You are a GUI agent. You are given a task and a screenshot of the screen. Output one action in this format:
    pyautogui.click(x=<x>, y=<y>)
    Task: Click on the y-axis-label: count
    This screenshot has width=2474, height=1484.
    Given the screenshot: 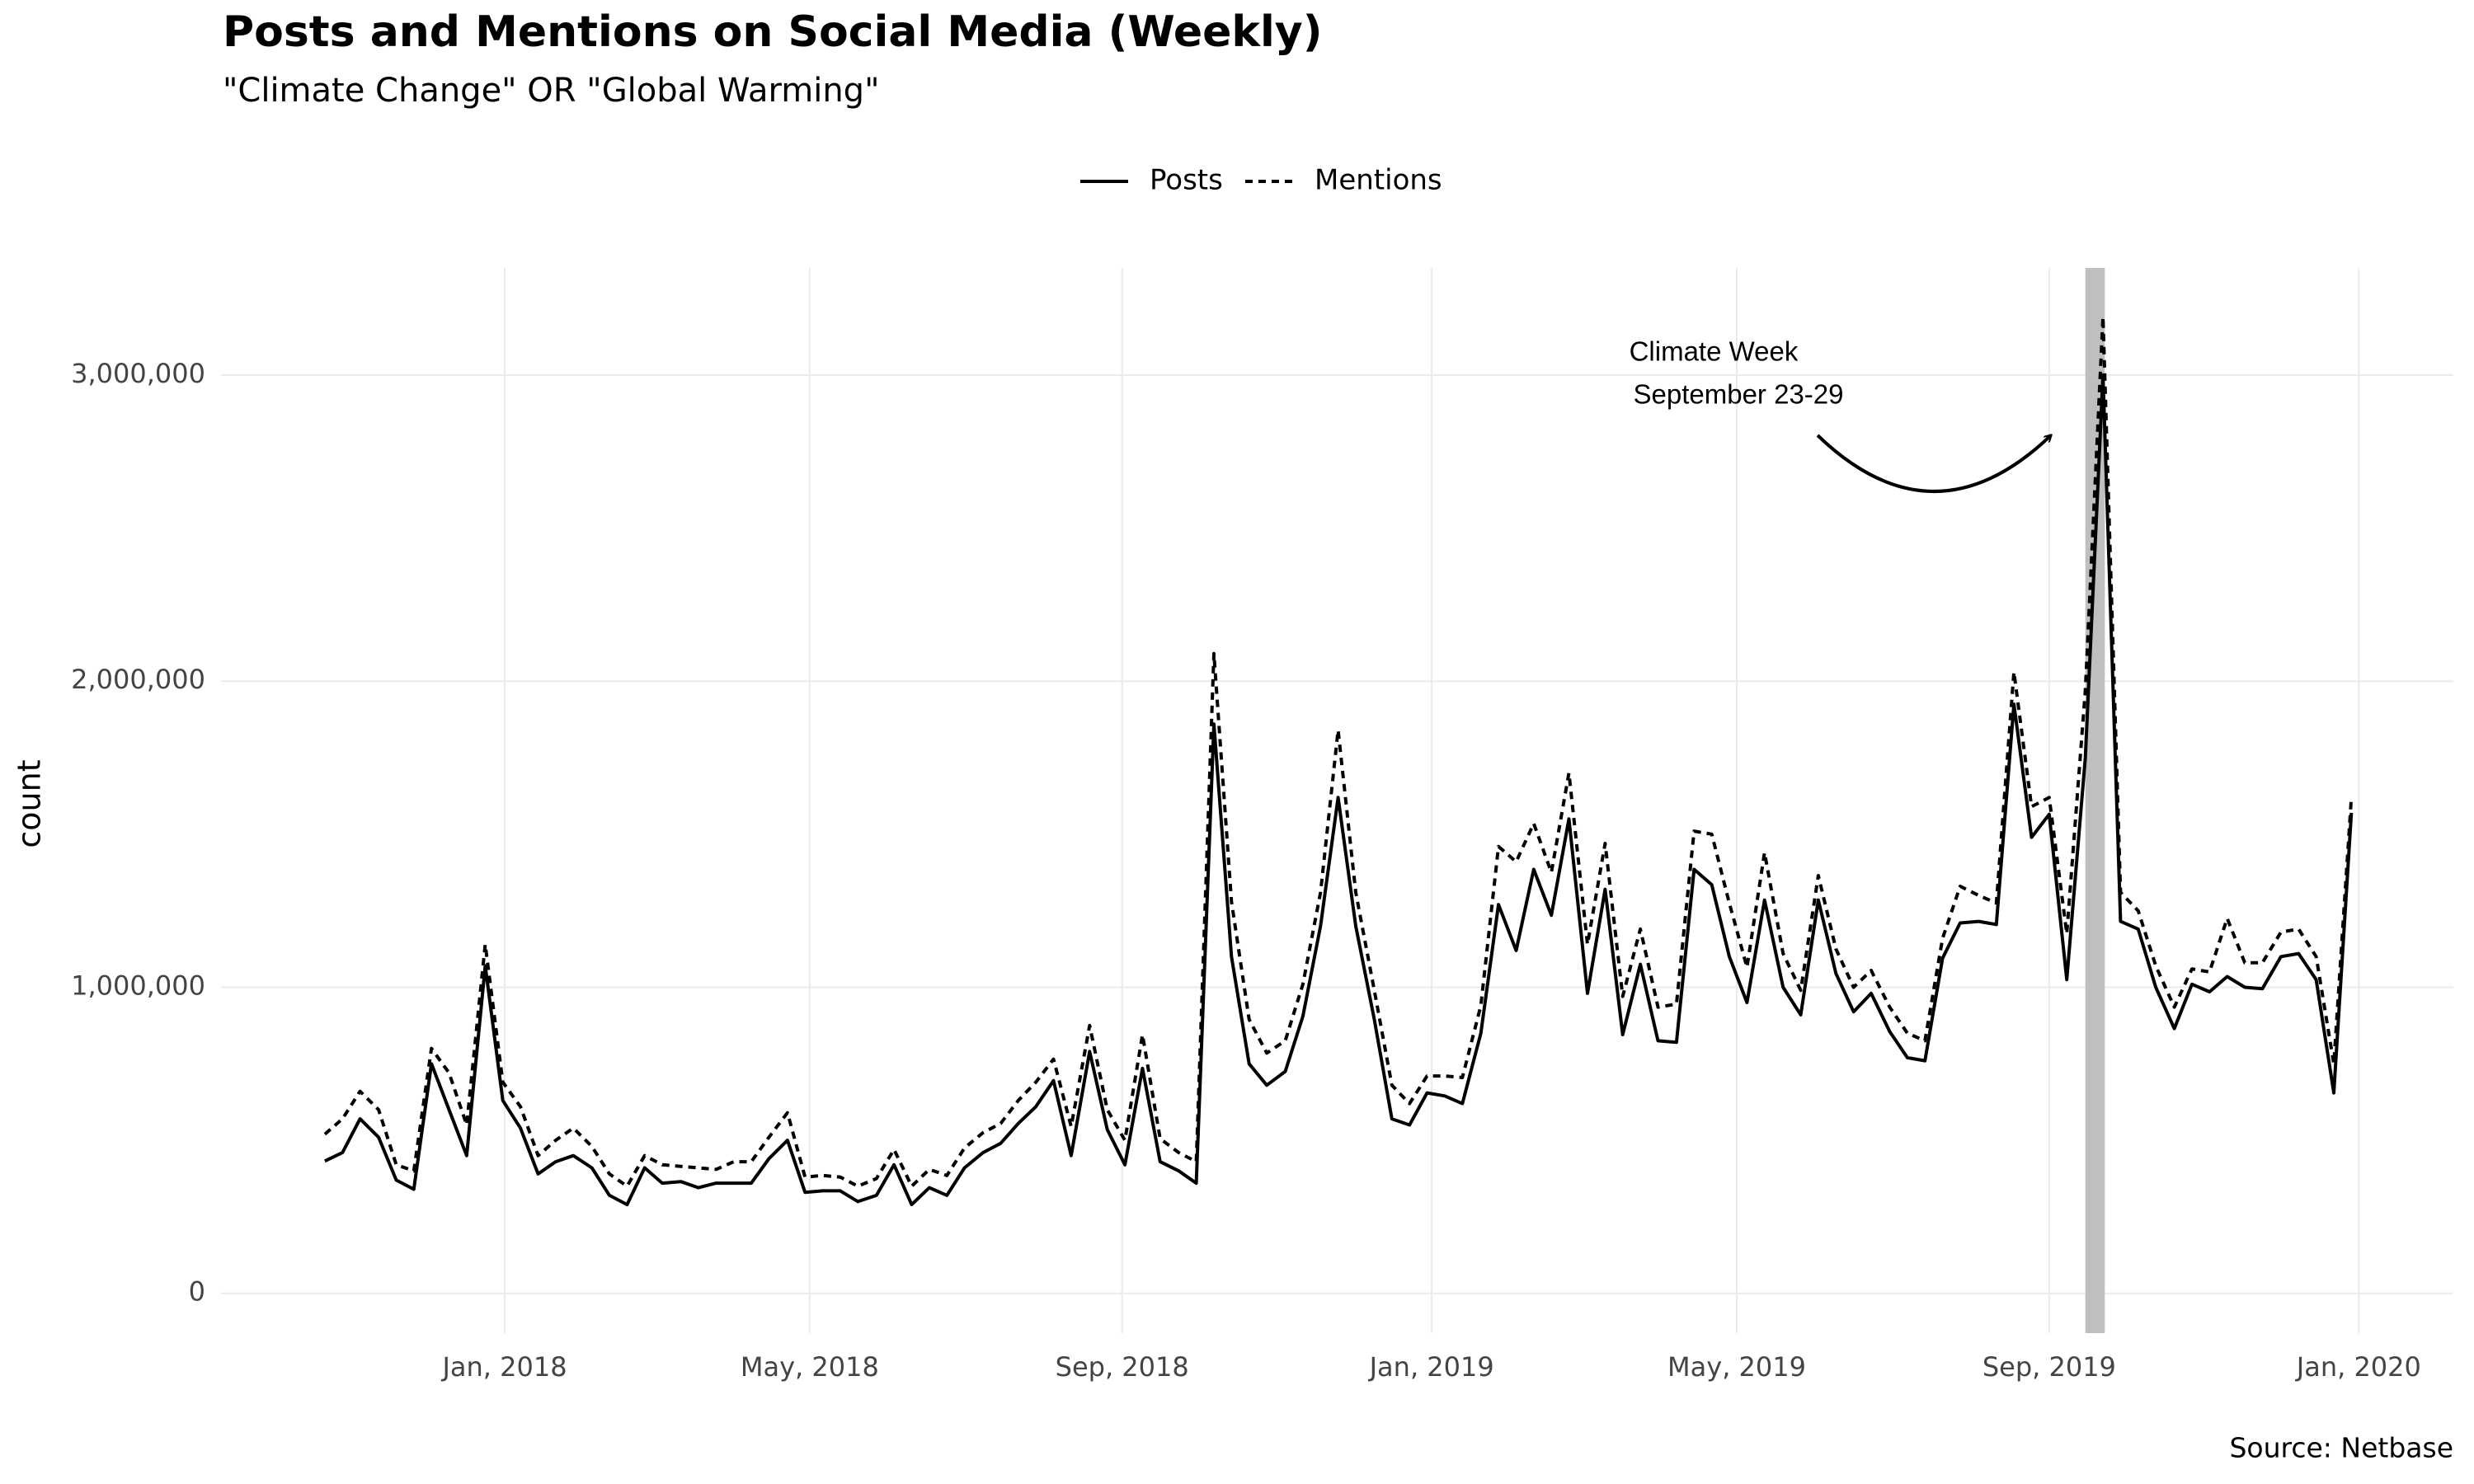 What is the action you would take?
    pyautogui.click(x=30, y=803)
    